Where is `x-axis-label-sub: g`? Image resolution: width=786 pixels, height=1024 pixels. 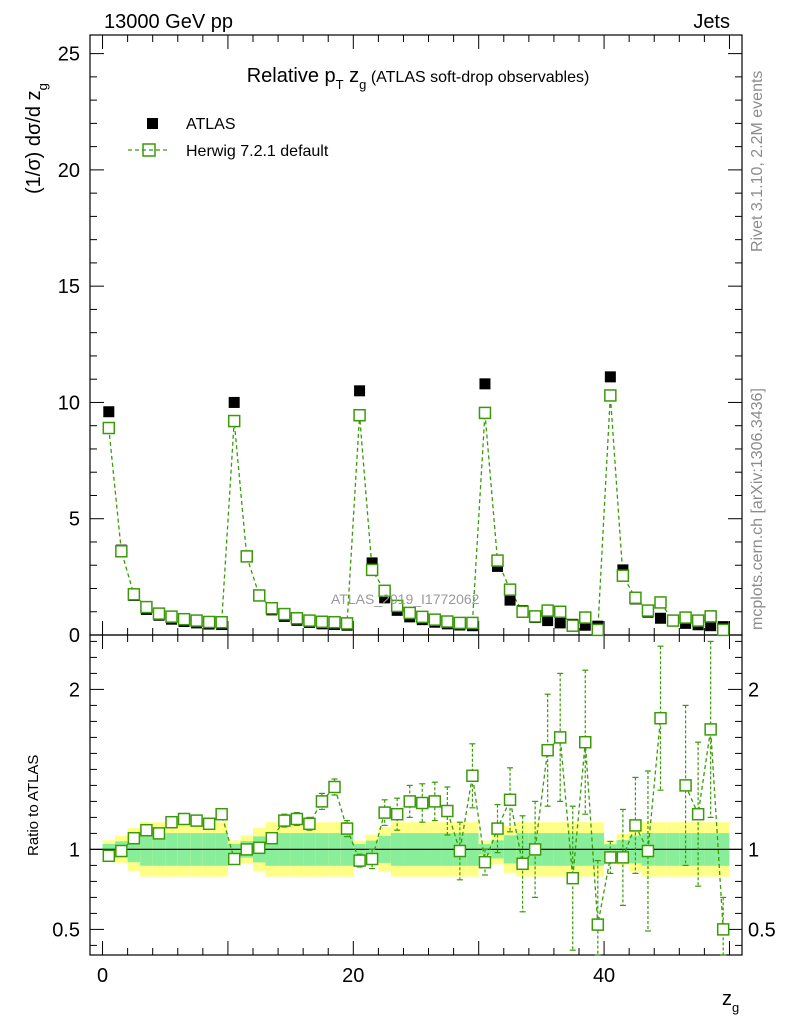
x-axis-label-sub: g is located at coordinates (735, 1007).